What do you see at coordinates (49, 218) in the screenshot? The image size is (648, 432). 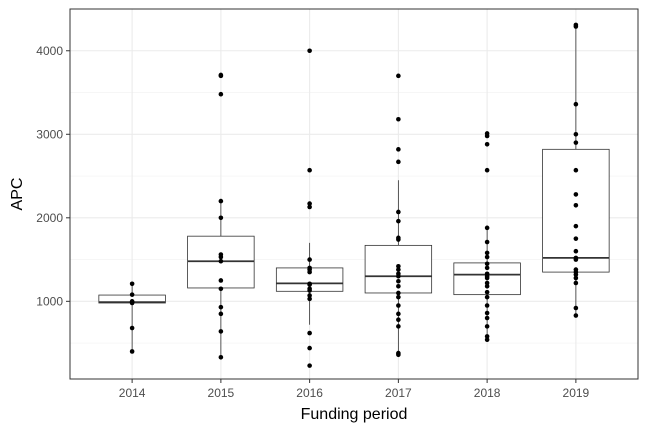 I see `y-tick-label: 2000` at bounding box center [49, 218].